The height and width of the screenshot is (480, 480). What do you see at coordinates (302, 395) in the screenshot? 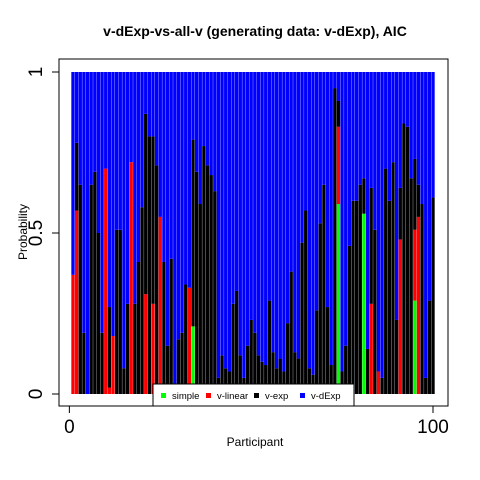
I see `legend-swatch-v-dExp` at bounding box center [302, 395].